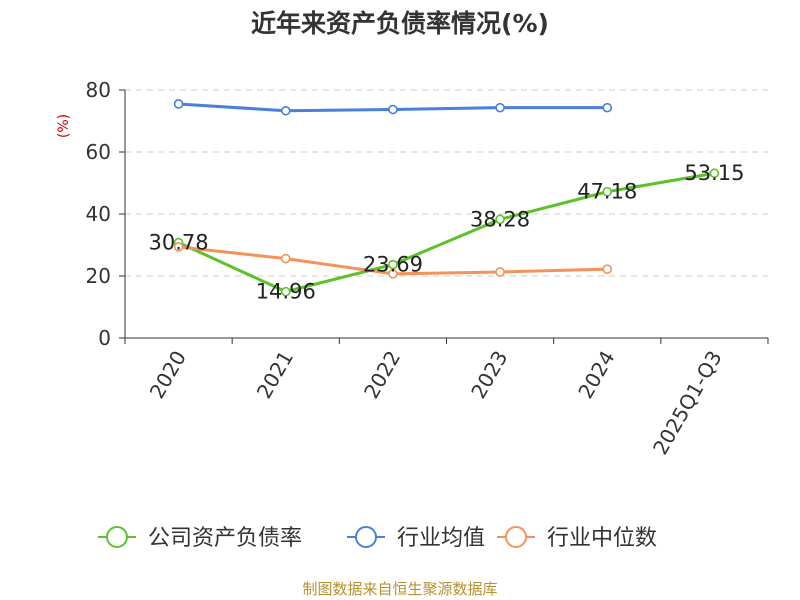 This screenshot has width=800, height=600. Describe the element at coordinates (98, 214) in the screenshot. I see `y-tick-label: 40` at that location.